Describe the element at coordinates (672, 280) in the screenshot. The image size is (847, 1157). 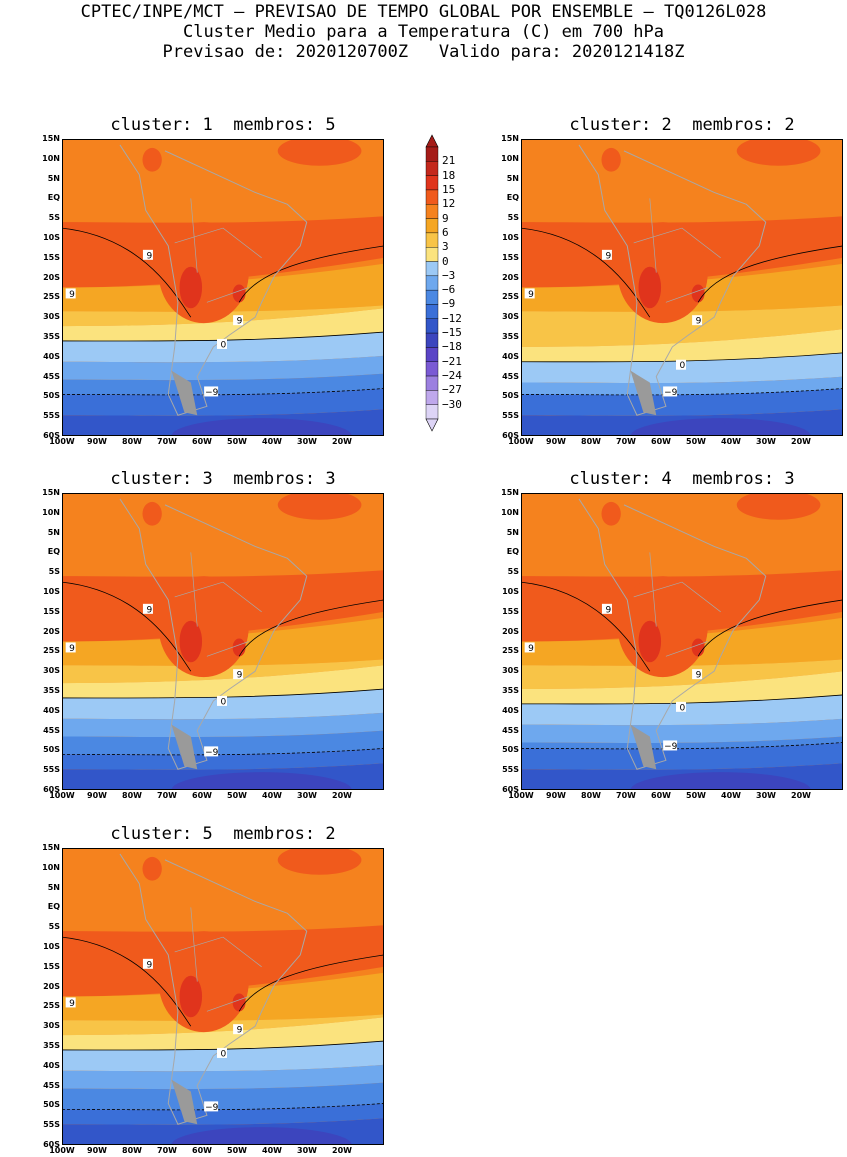
I see `coastline` at that location.